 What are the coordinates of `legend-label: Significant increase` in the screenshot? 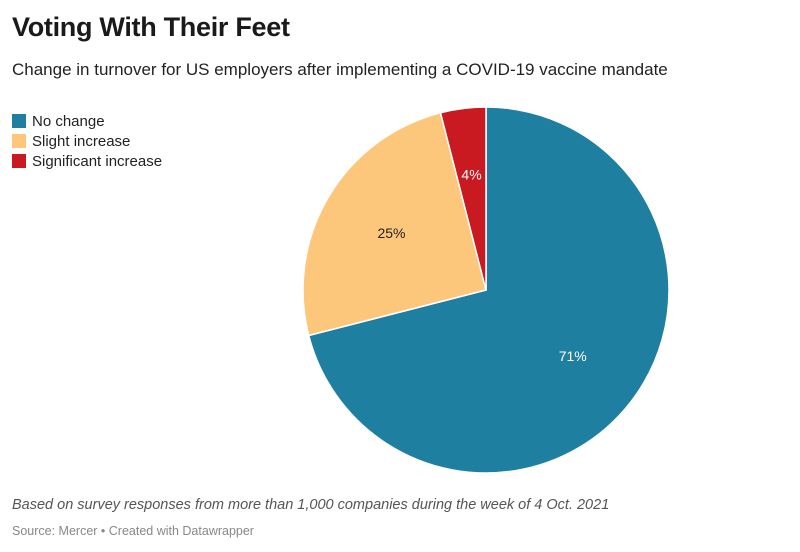 It's located at (97, 161).